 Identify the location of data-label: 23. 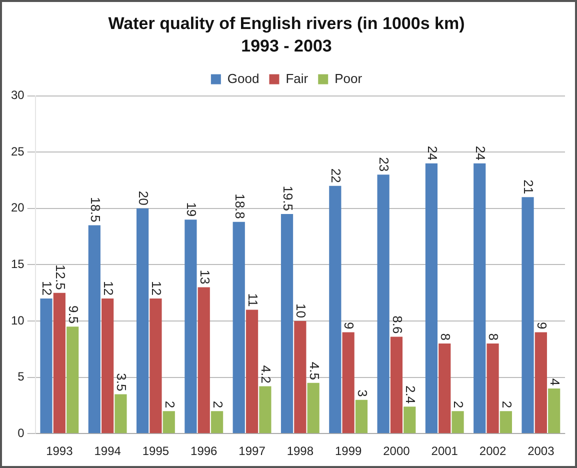
(384, 164).